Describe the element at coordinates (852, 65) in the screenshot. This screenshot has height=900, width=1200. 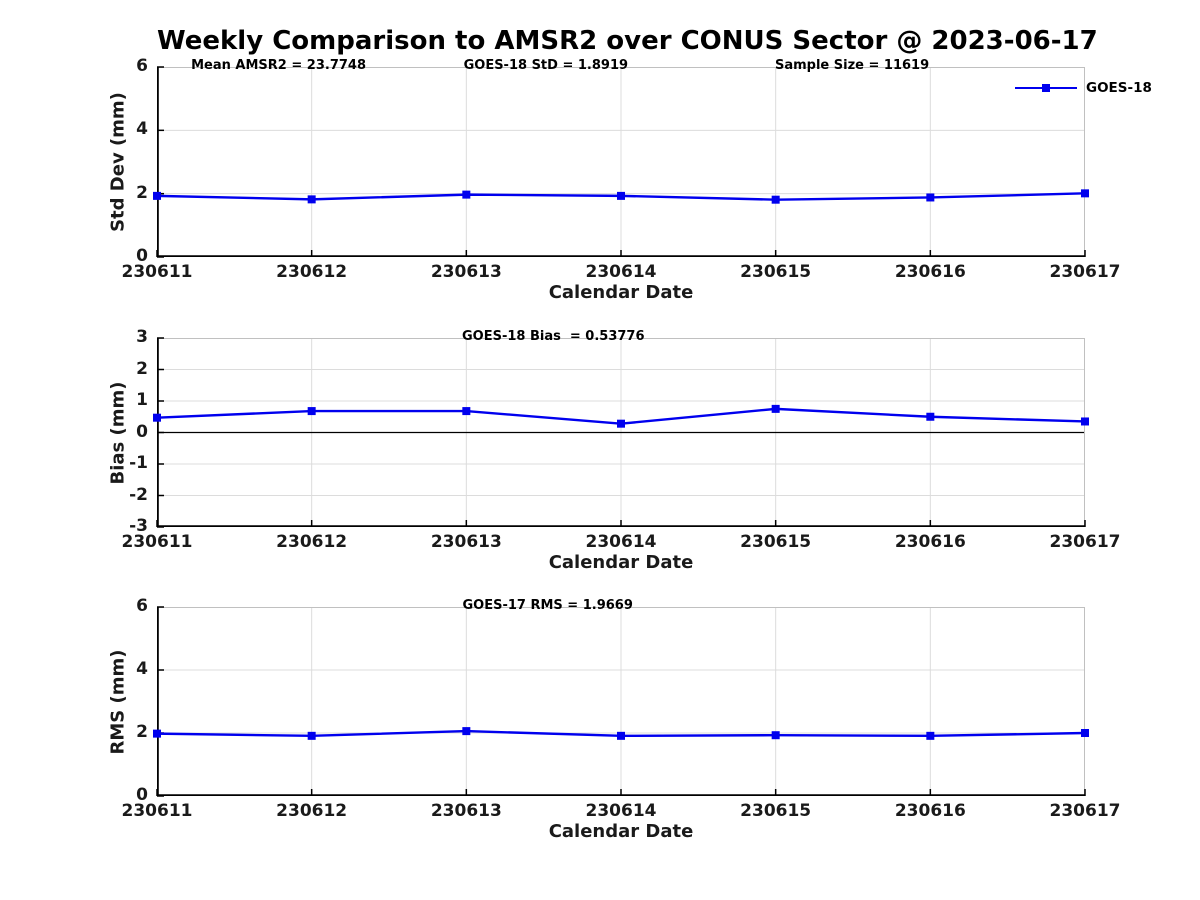
I see `stat-annotation-sample-size: Sample Size = 11619` at that location.